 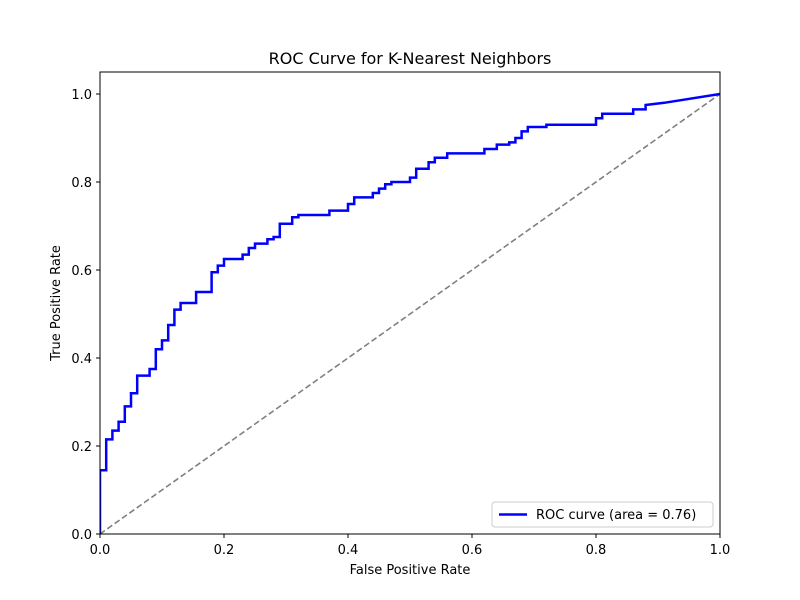 What do you see at coordinates (224, 550) in the screenshot?
I see `x-tick-label: 0.2` at bounding box center [224, 550].